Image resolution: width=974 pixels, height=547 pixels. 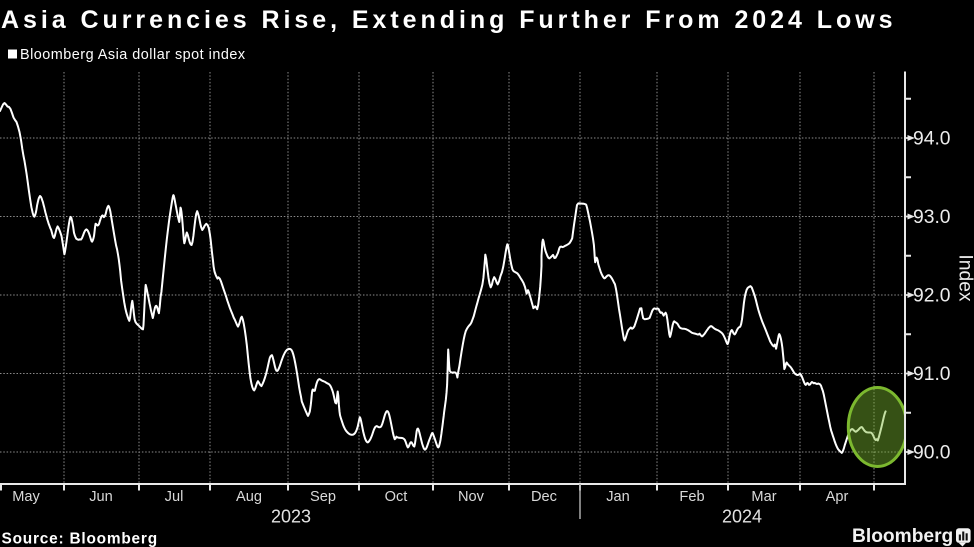 I want to click on svg-text: Nov, so click(x=471, y=497).